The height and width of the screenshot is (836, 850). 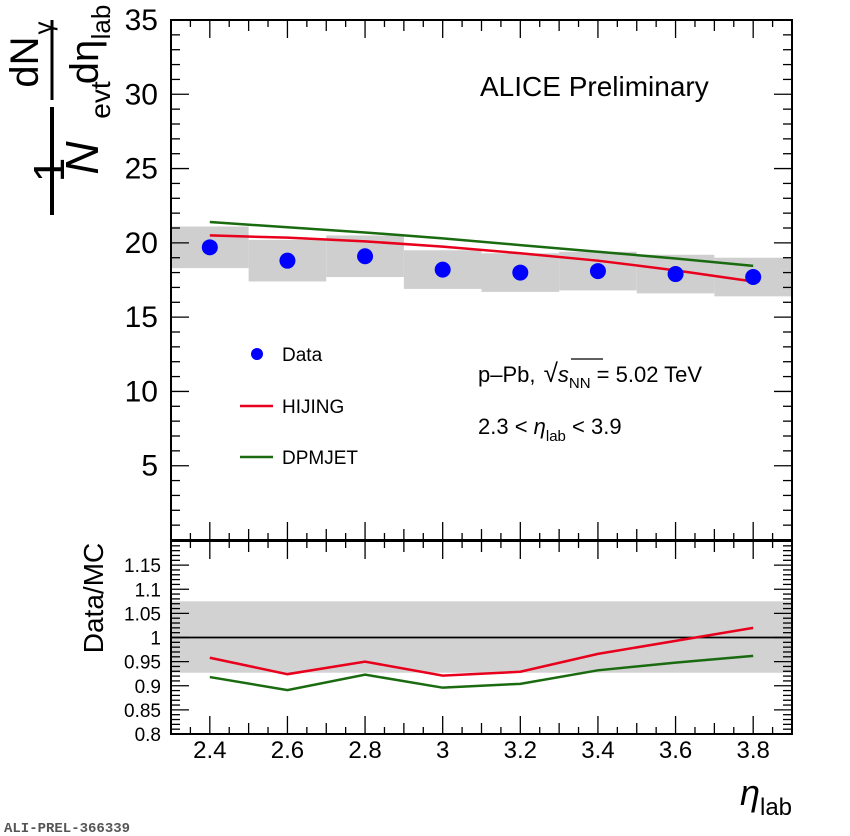 I want to click on legend-data-label: Data, so click(x=302, y=355).